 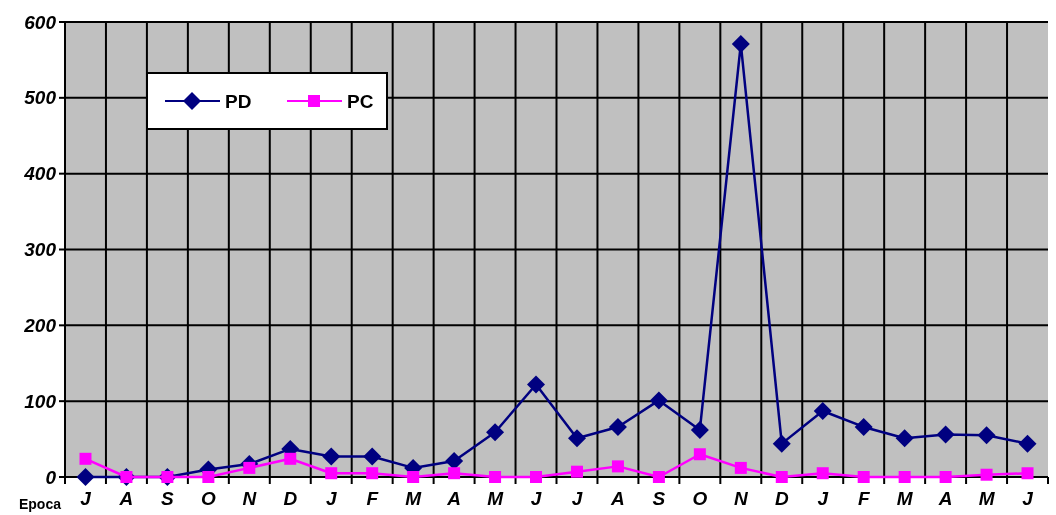 I want to click on legend-label: PD, so click(x=238, y=101).